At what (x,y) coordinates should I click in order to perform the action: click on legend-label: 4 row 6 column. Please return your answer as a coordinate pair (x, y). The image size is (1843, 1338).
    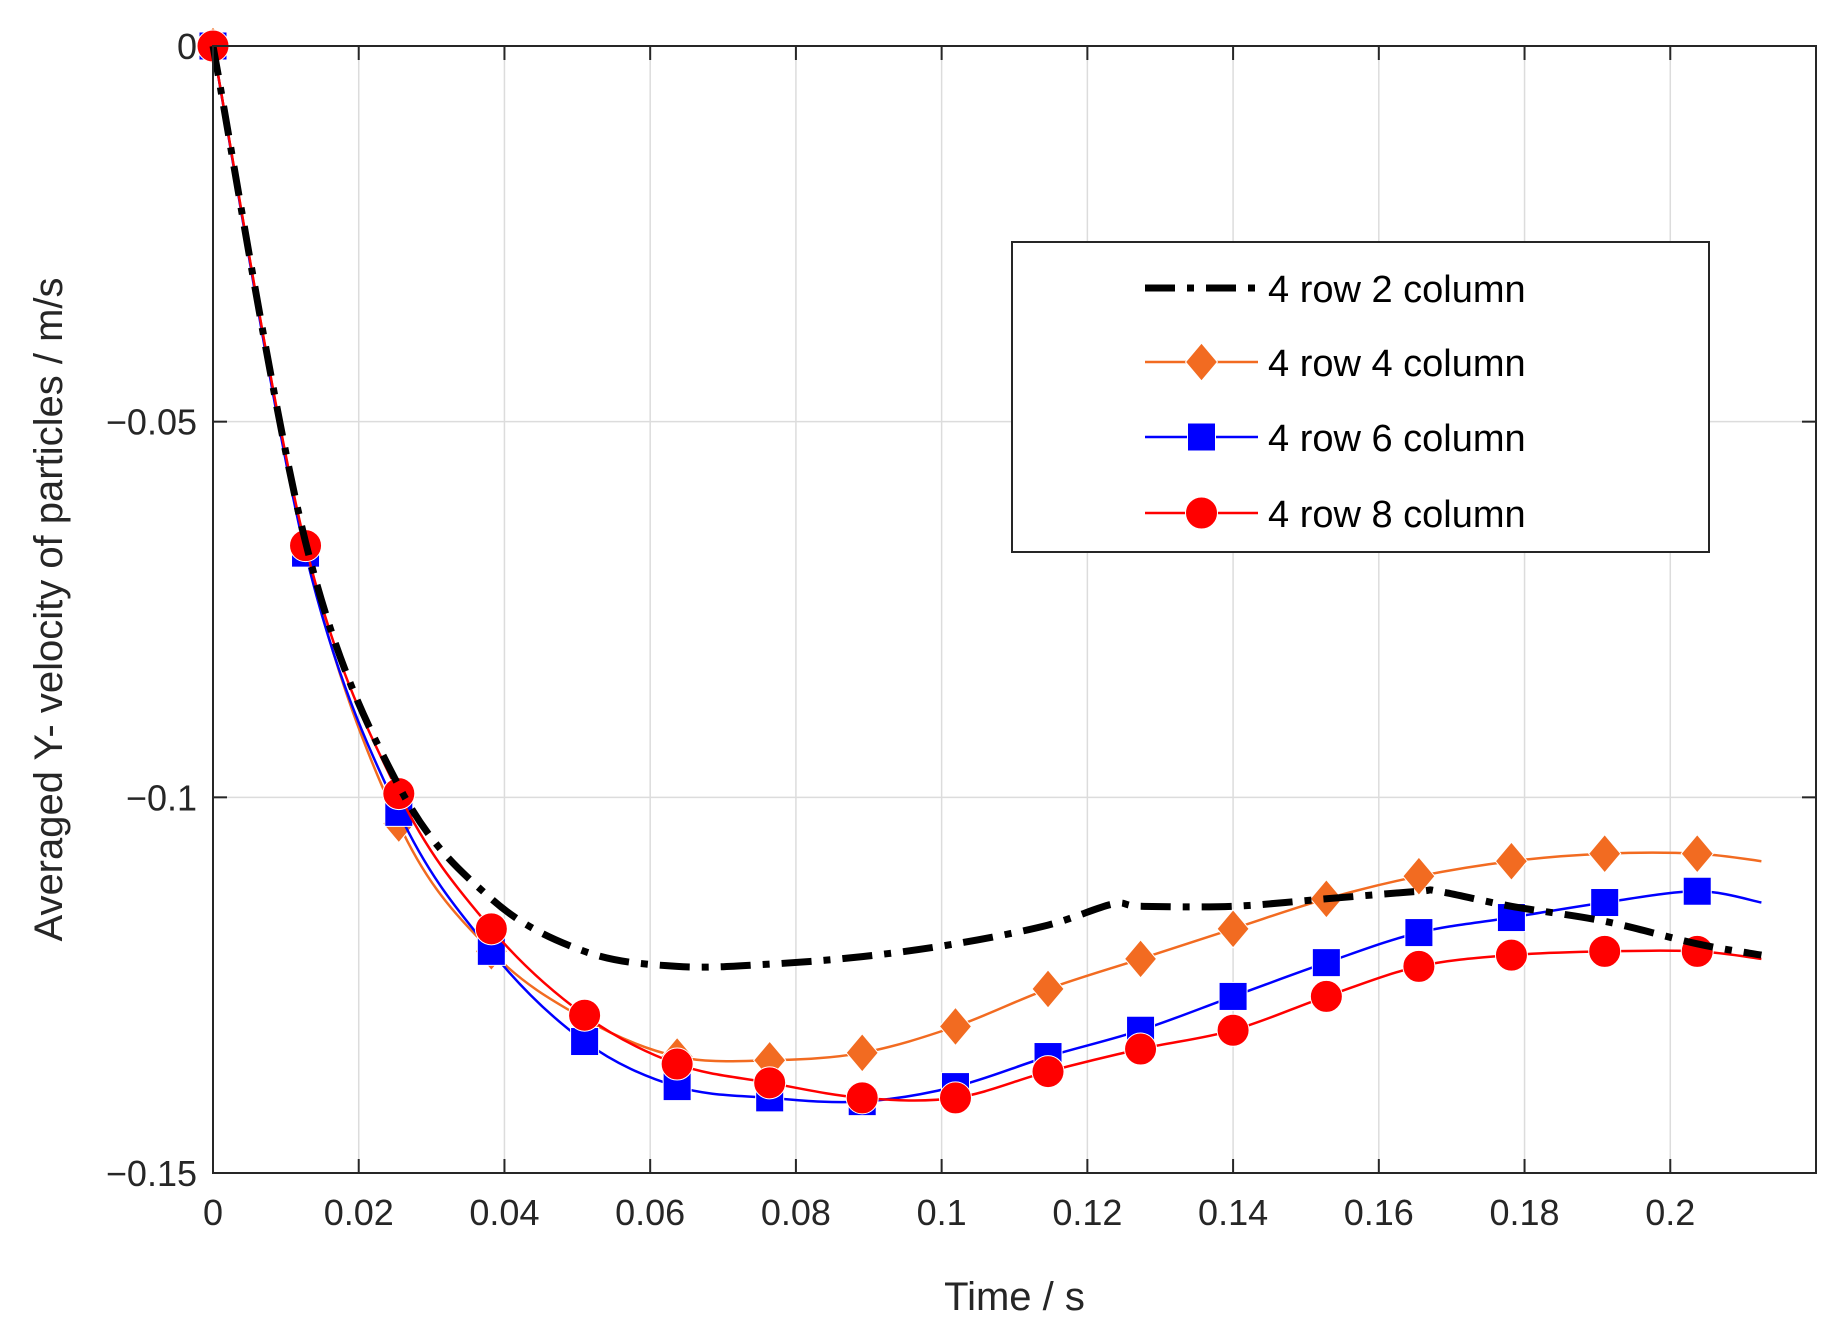
    Looking at the image, I should click on (1397, 439).